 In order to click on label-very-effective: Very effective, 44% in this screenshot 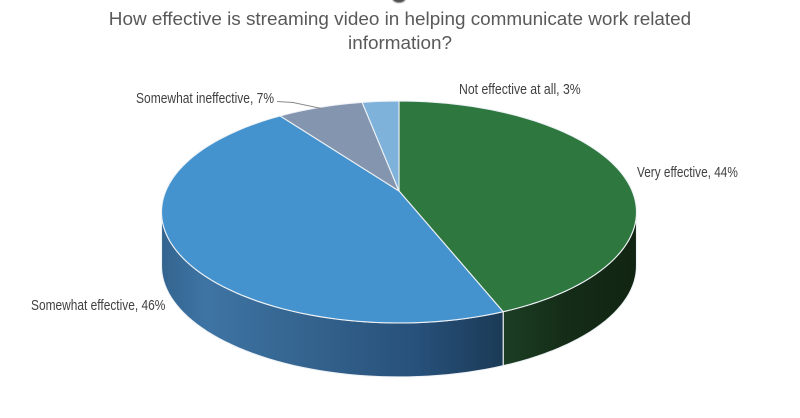, I will do `click(687, 172)`.